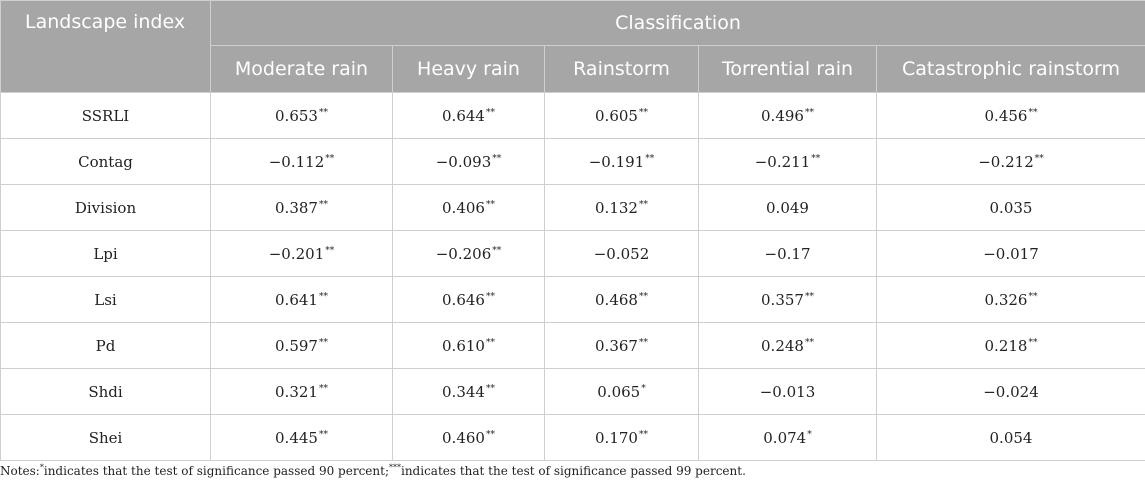 The width and height of the screenshot is (1145, 484). Describe the element at coordinates (463, 207) in the screenshot. I see `cell-value: 0.406` at that location.